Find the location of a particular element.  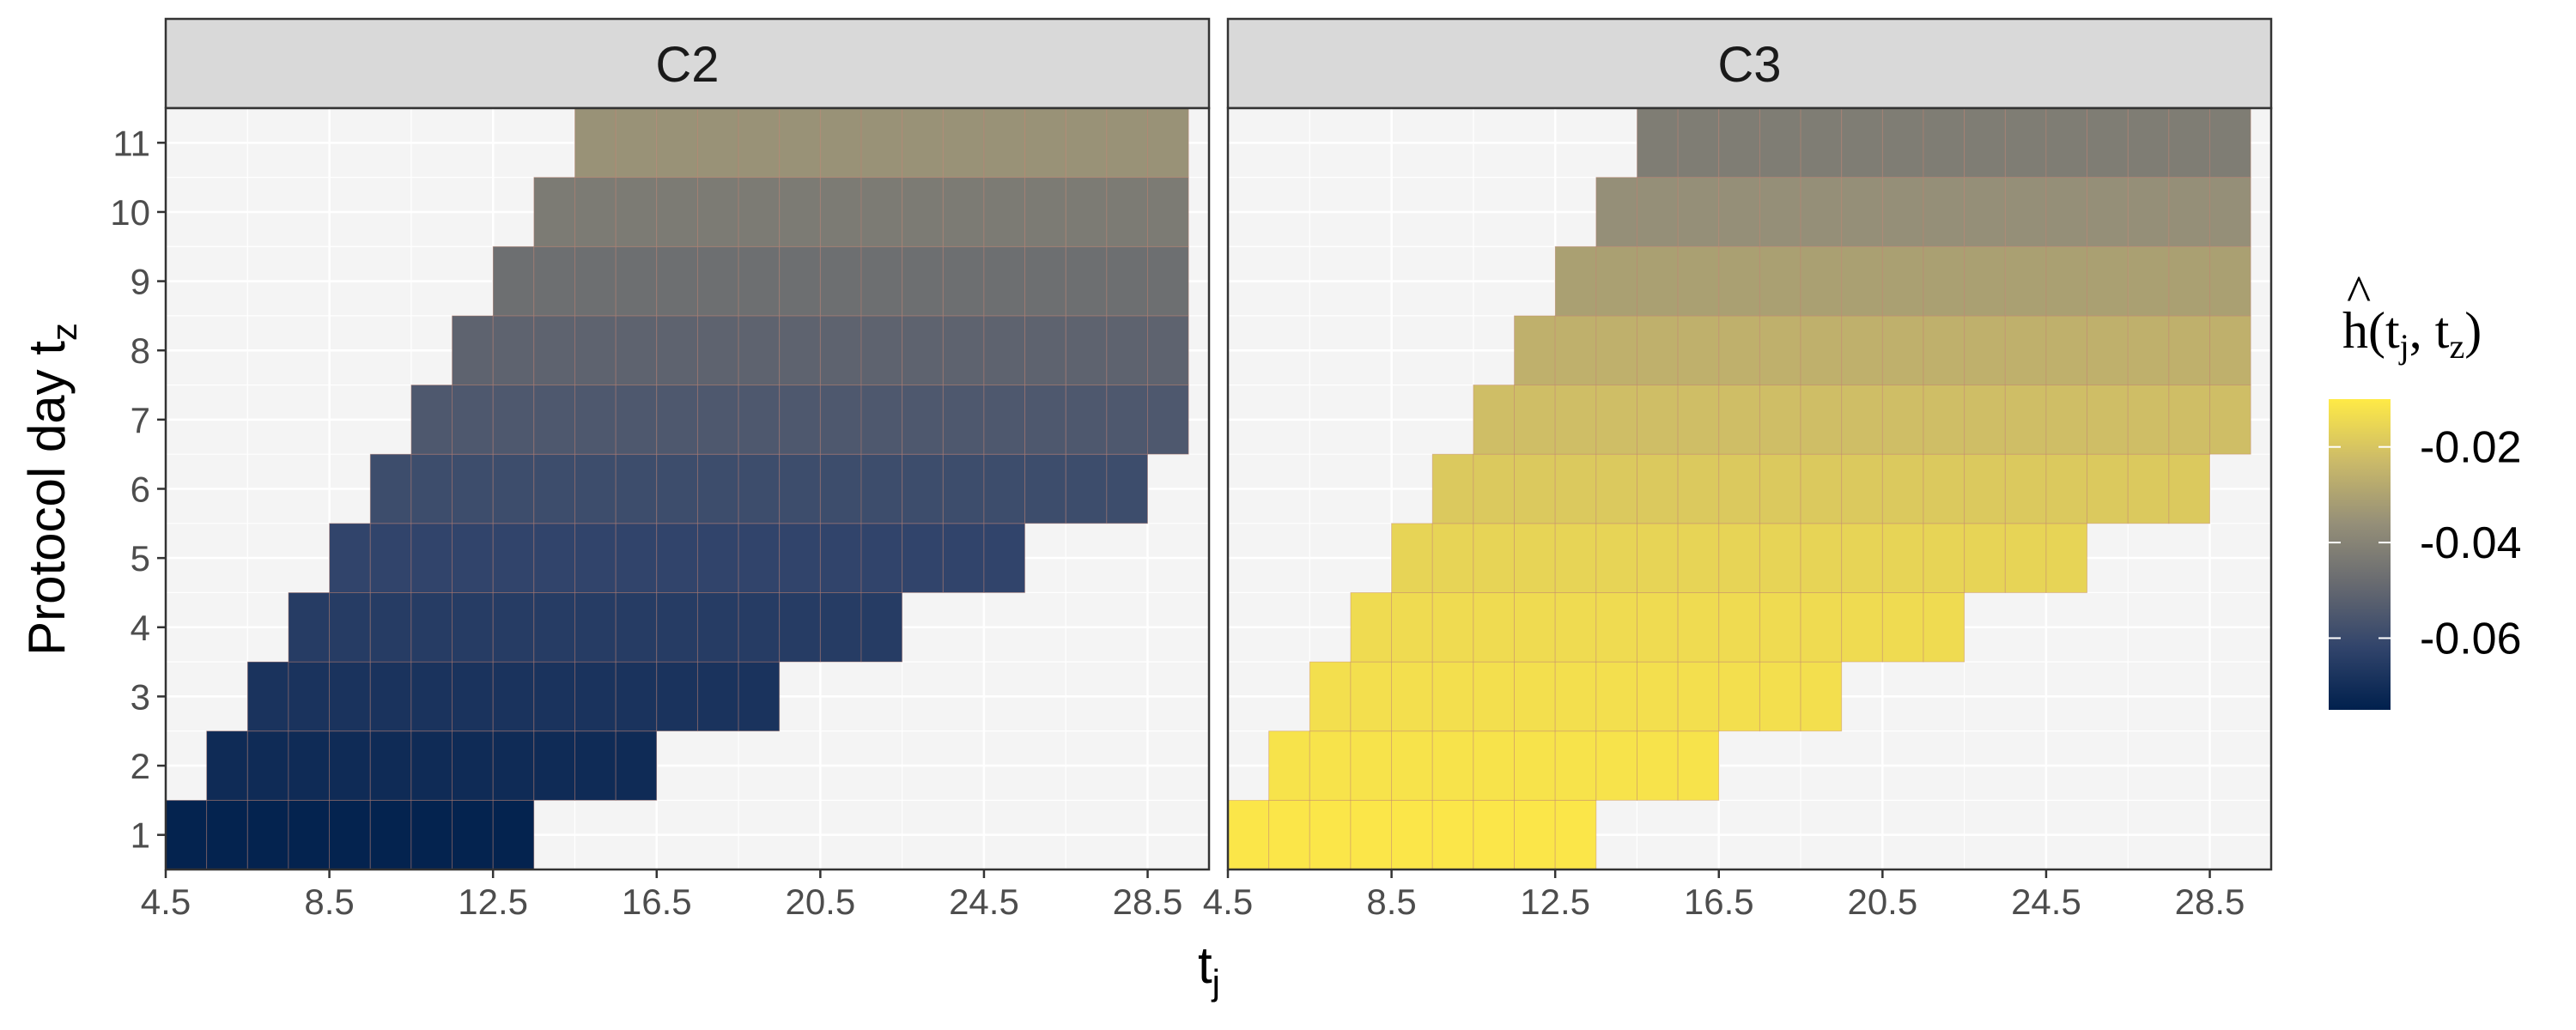

legend: h(tj, tz) ^ -0.02-0.04-0.06 is located at coordinates (2426, 487).